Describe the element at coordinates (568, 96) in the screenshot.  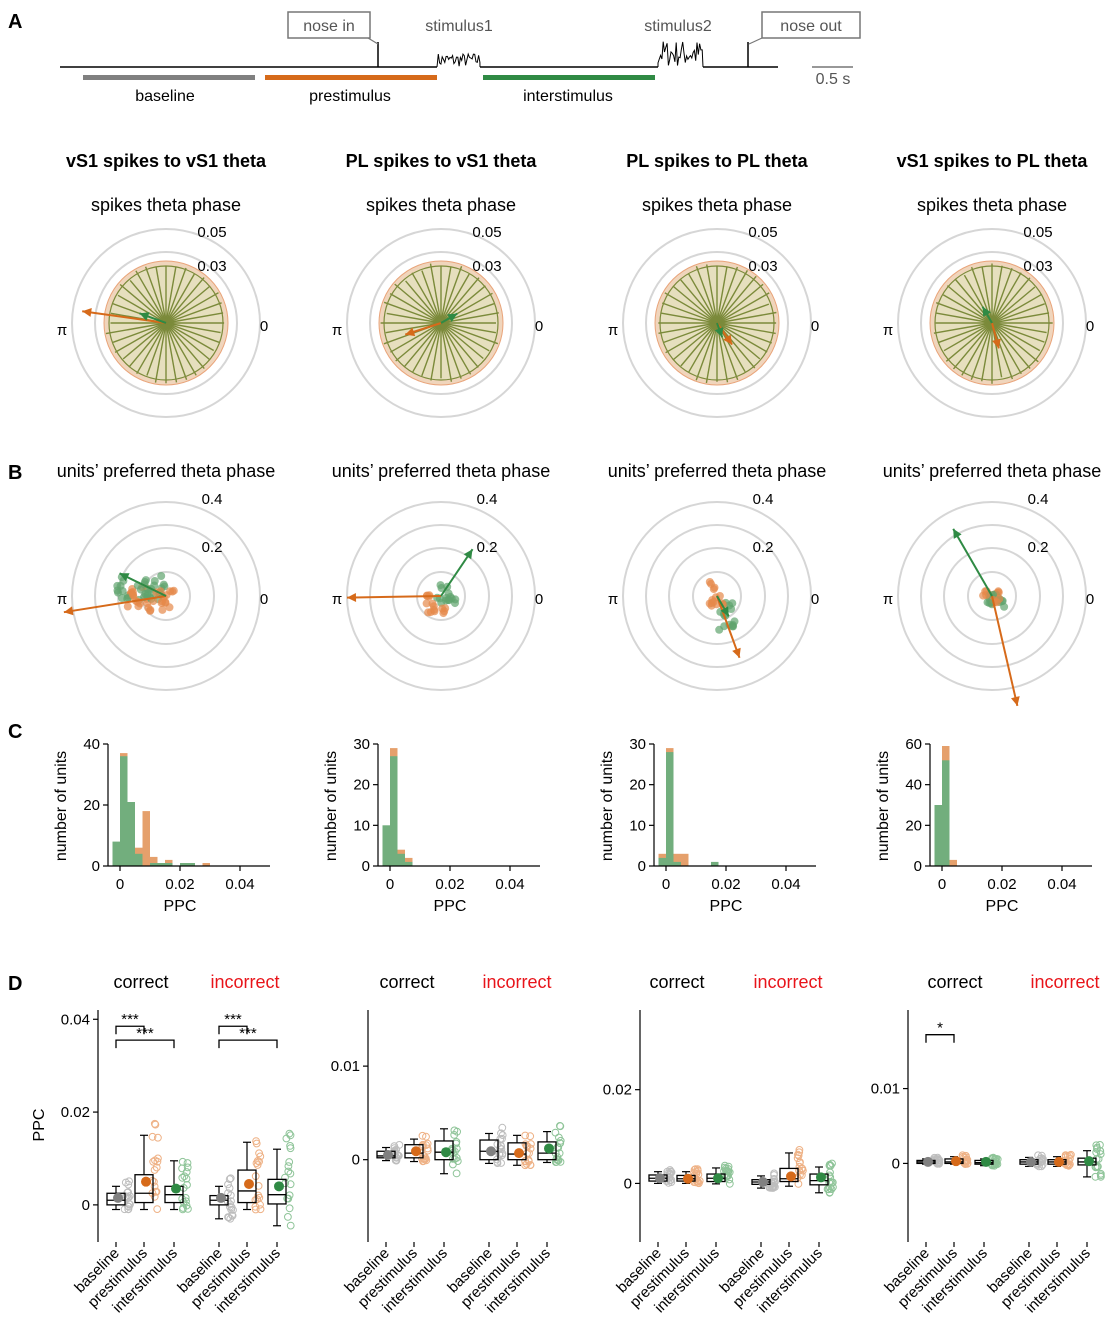
I see `interstimulus-label: interstimulus` at that location.